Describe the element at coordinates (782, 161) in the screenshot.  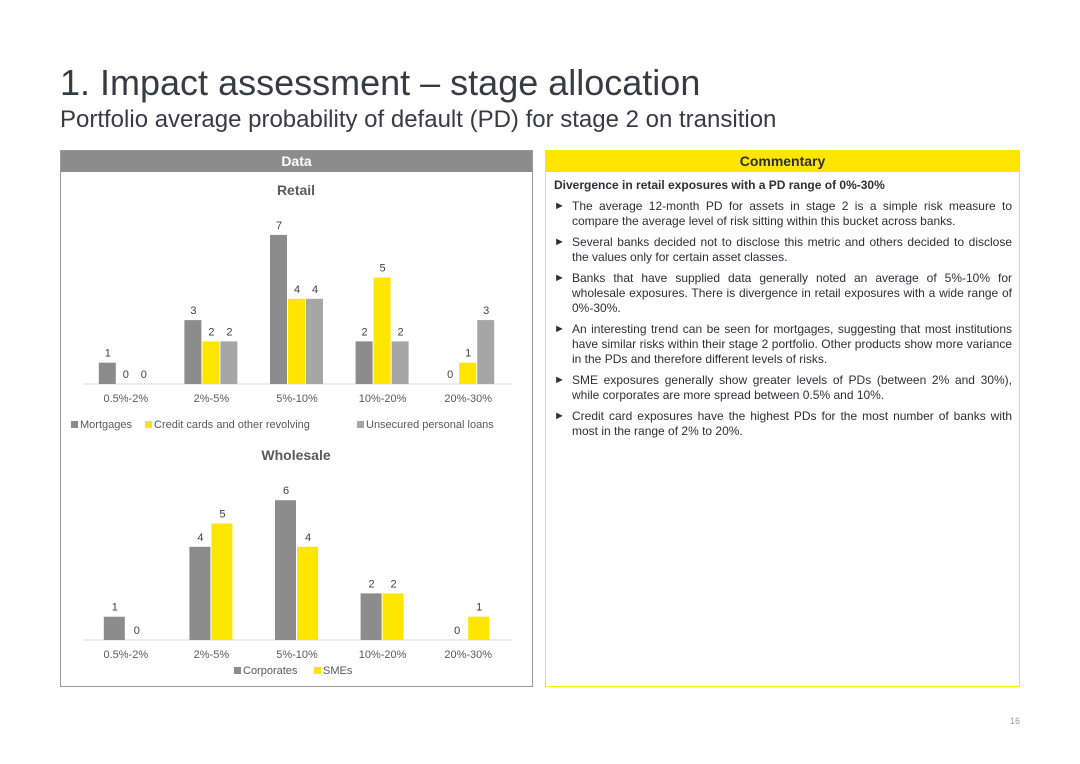
I see `commentary-panel-header: Commentary` at that location.